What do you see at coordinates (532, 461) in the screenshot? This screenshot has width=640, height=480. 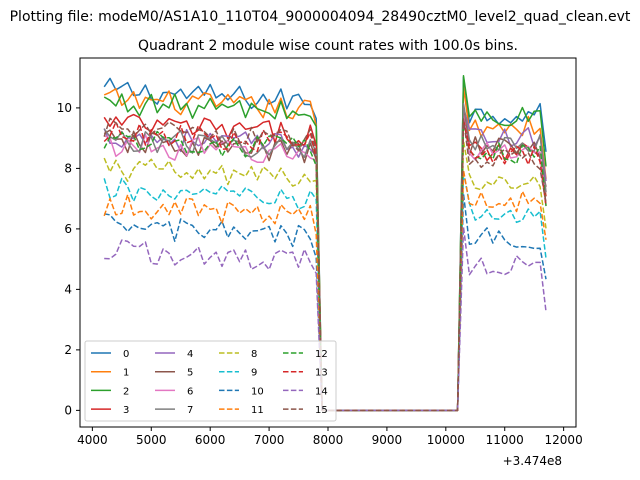 I see `x-offset-label: +3.474e8` at bounding box center [532, 461].